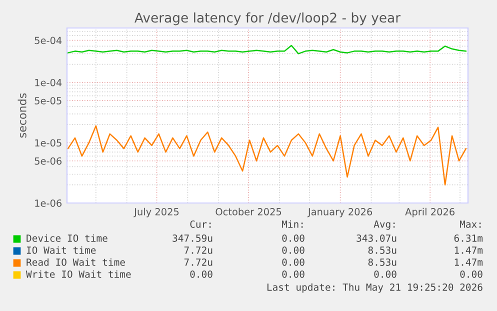 Image resolution: width=497 pixels, height=311 pixels. Describe the element at coordinates (156, 213) in the screenshot. I see `x-tick-label: July 2025` at that location.